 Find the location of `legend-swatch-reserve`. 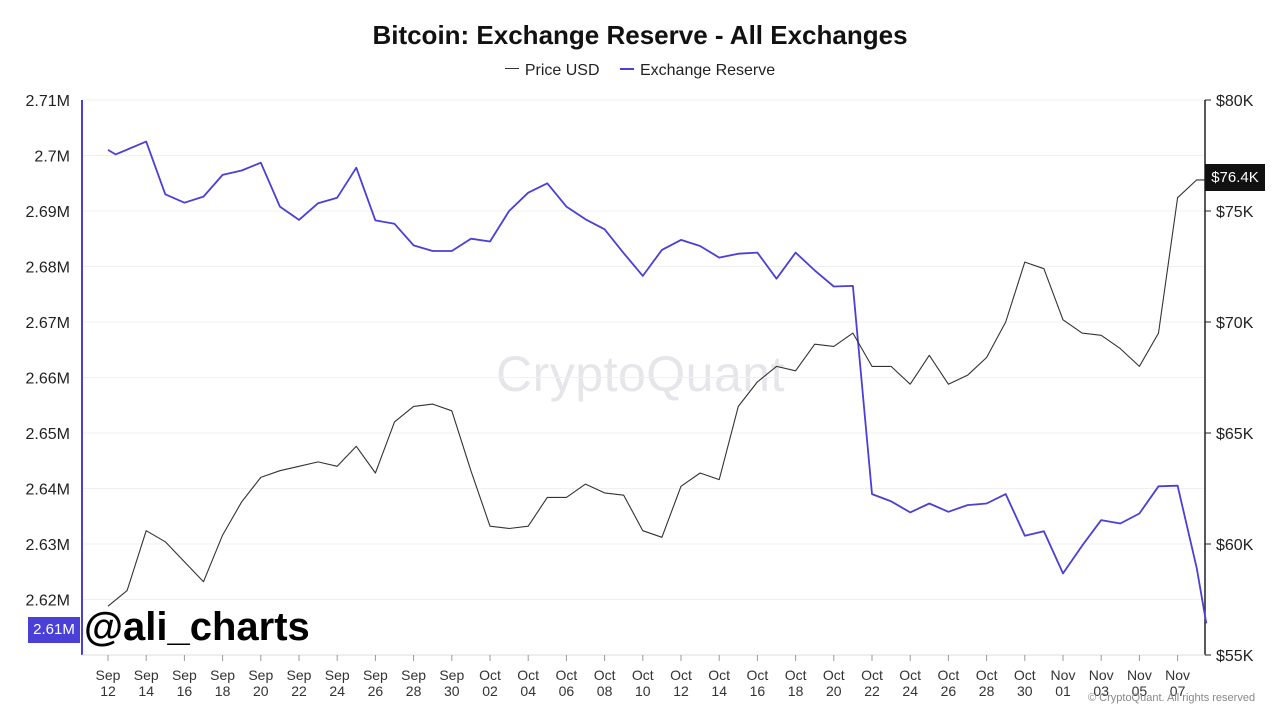

legend-swatch-reserve is located at coordinates (626, 68).